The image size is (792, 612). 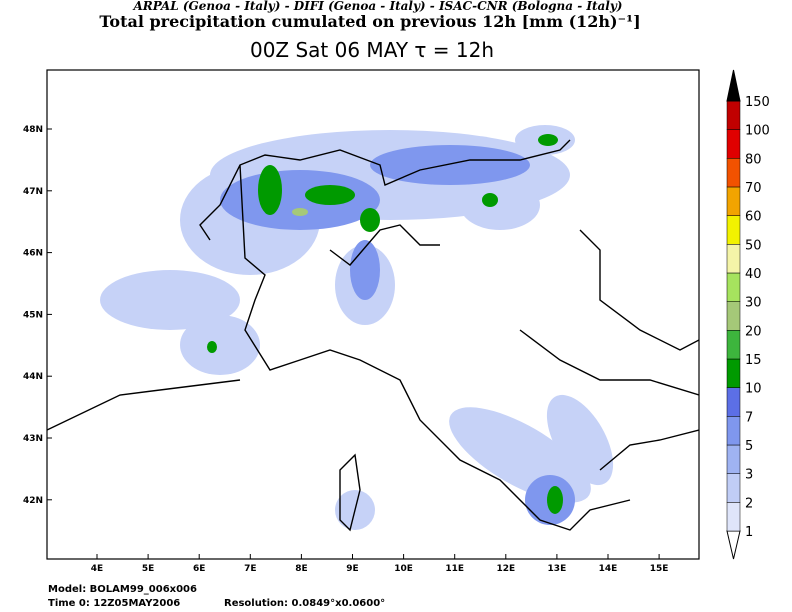 What do you see at coordinates (250, 569) in the screenshot?
I see `x-tick-label: 7E` at bounding box center [250, 569].